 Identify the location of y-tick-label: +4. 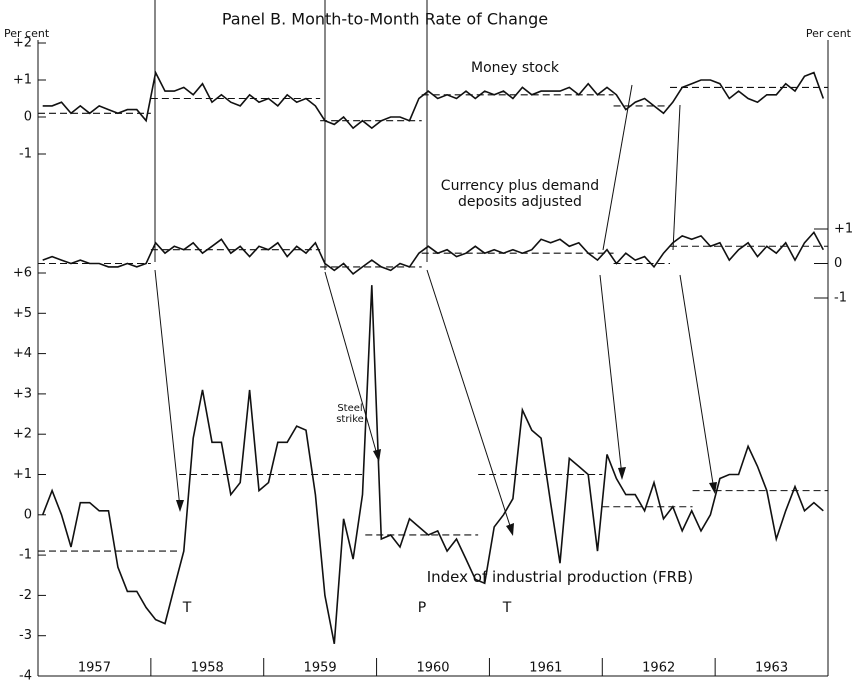
(22, 353).